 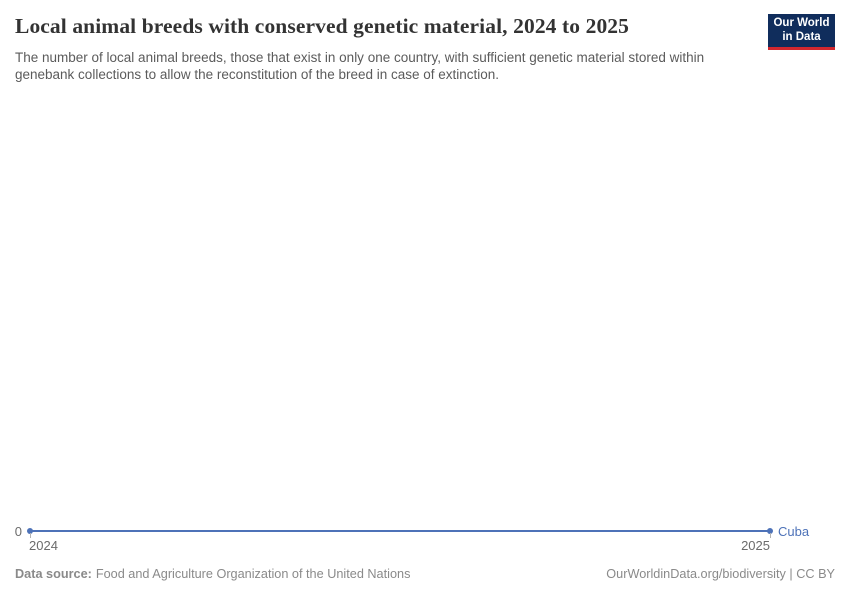 What do you see at coordinates (720, 574) in the screenshot?
I see `credit-link: OurWorldinData.org/biodiversity | CC BY` at bounding box center [720, 574].